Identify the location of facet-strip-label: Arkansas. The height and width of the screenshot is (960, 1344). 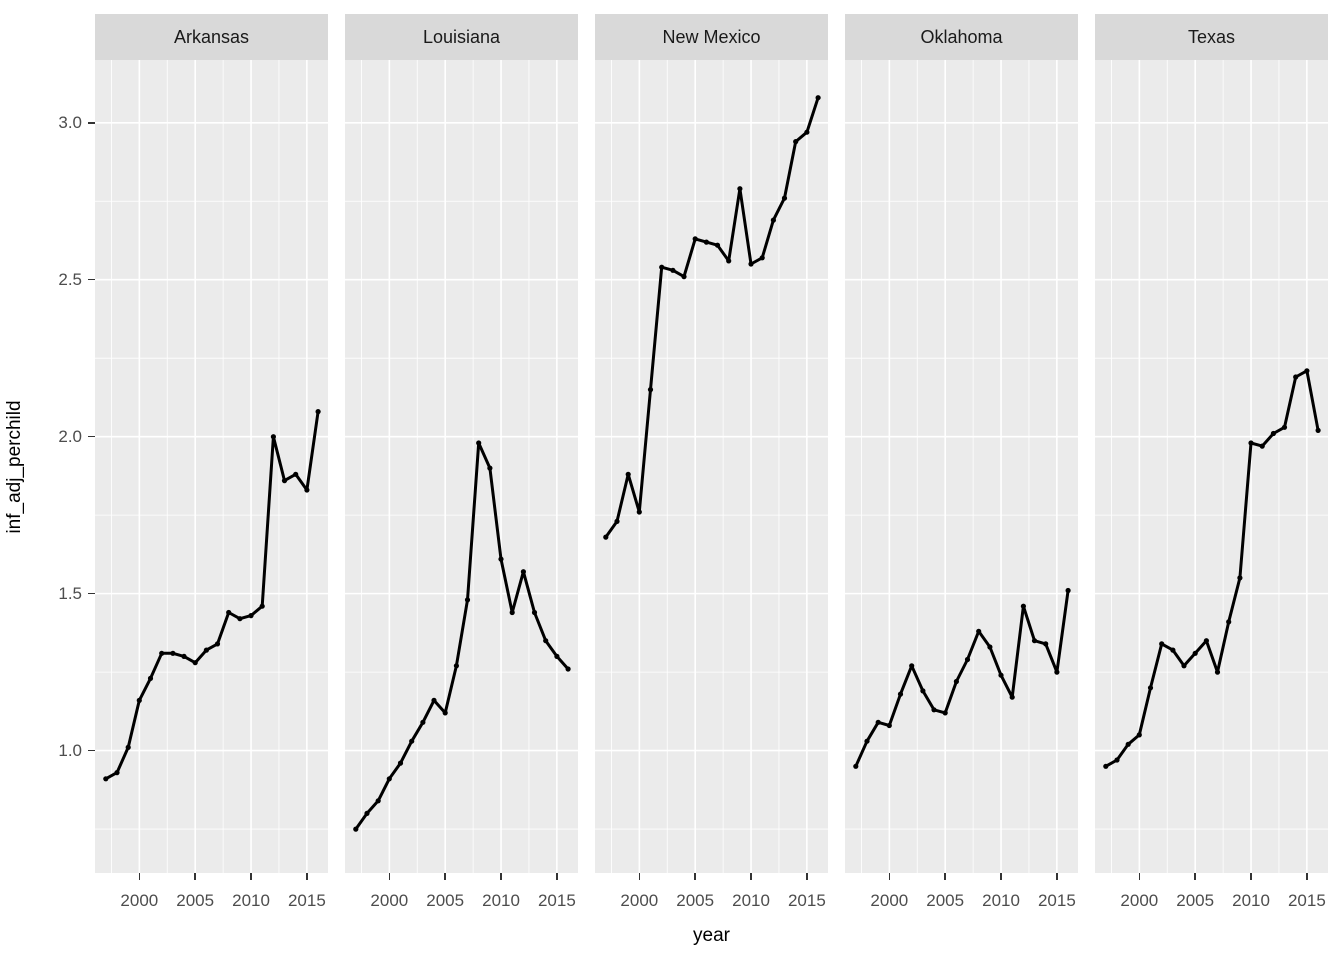
(211, 36).